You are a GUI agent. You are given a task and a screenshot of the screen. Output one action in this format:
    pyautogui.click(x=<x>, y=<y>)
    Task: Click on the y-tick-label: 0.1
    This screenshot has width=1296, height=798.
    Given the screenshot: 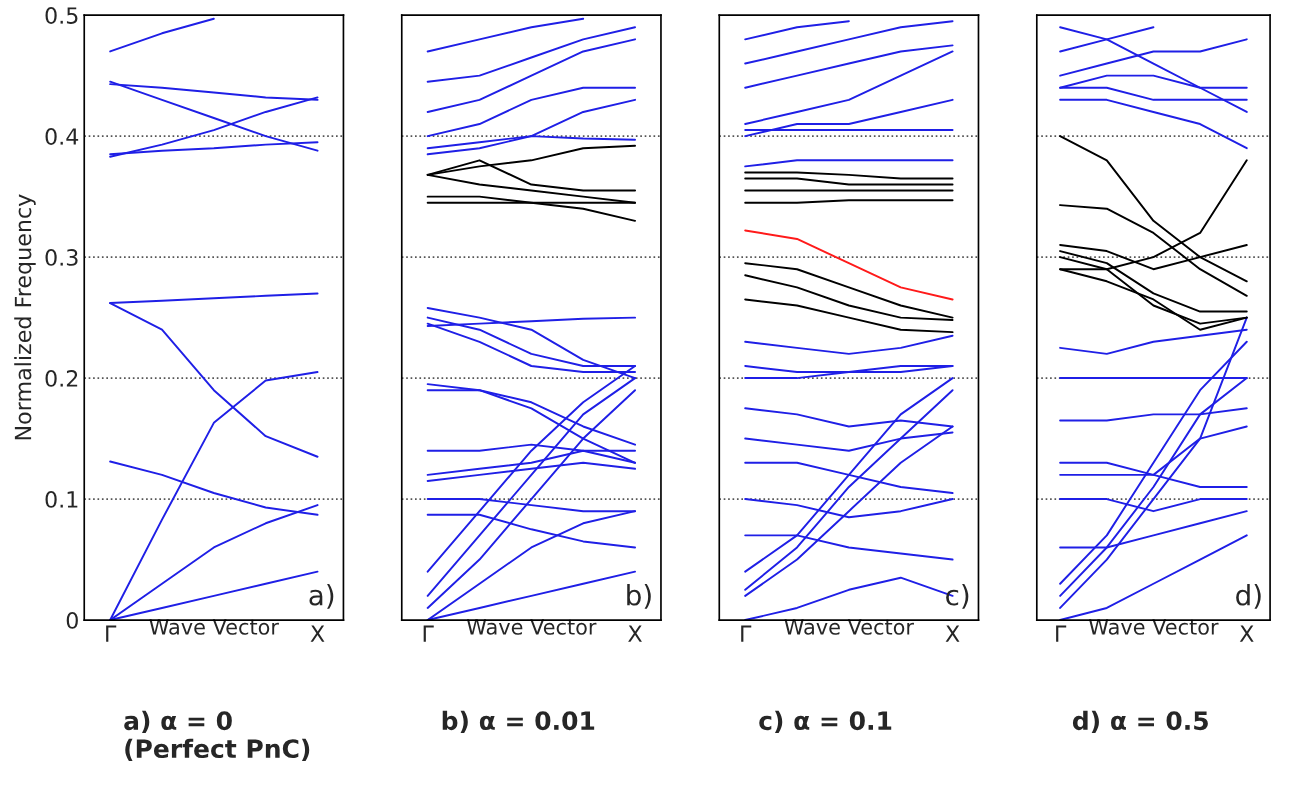 What is the action you would take?
    pyautogui.click(x=61, y=499)
    